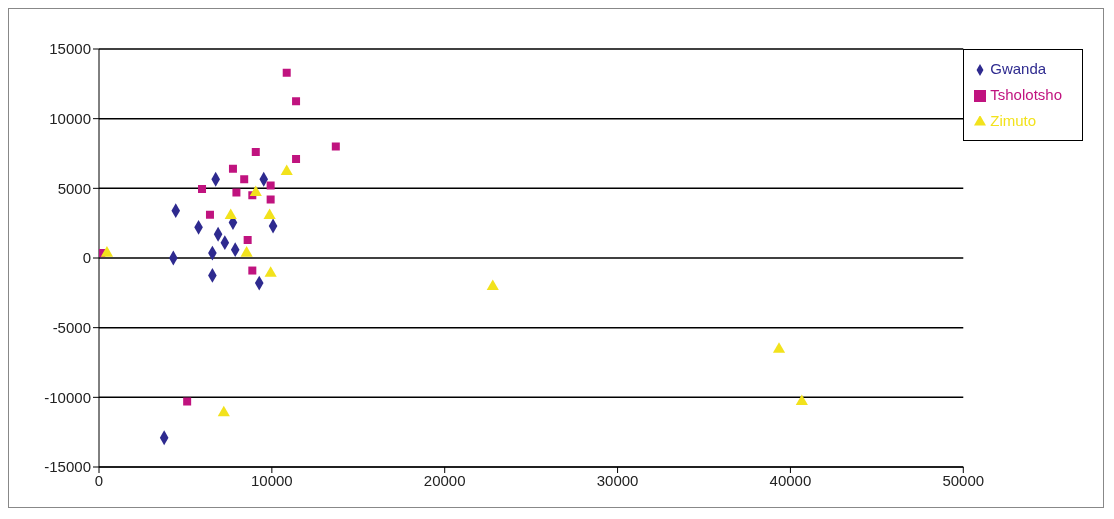 The height and width of the screenshot is (519, 1114). What do you see at coordinates (617, 480) in the screenshot?
I see `x-tick-label: 30000` at bounding box center [617, 480].